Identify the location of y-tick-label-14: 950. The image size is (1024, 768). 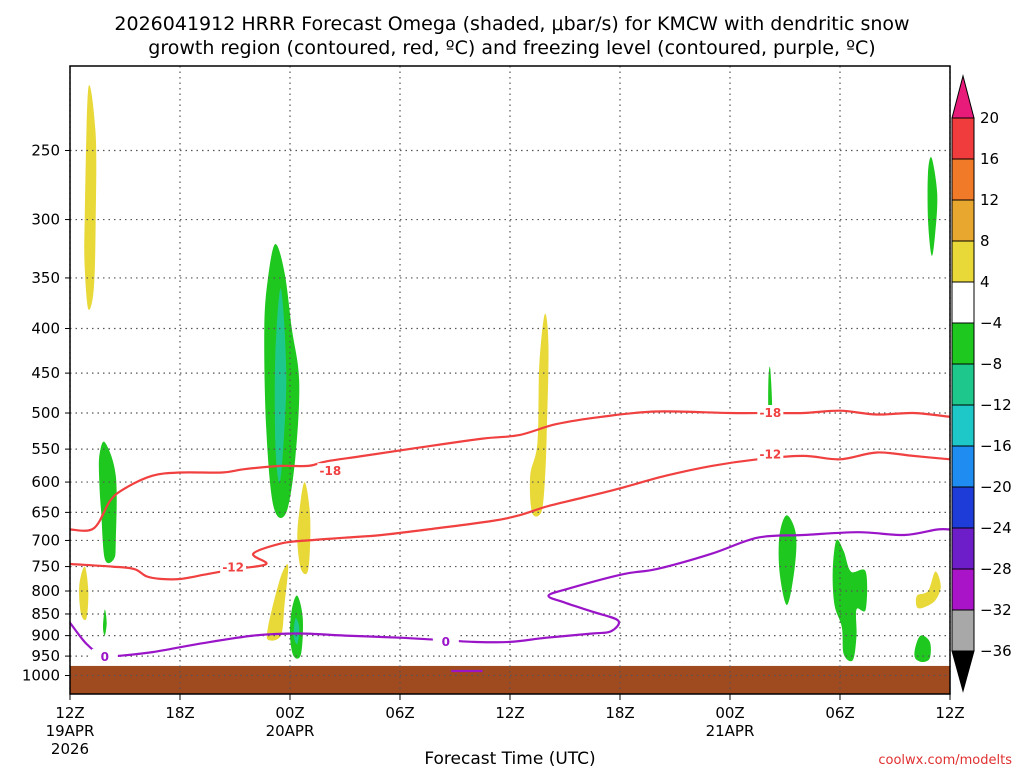
(45, 656).